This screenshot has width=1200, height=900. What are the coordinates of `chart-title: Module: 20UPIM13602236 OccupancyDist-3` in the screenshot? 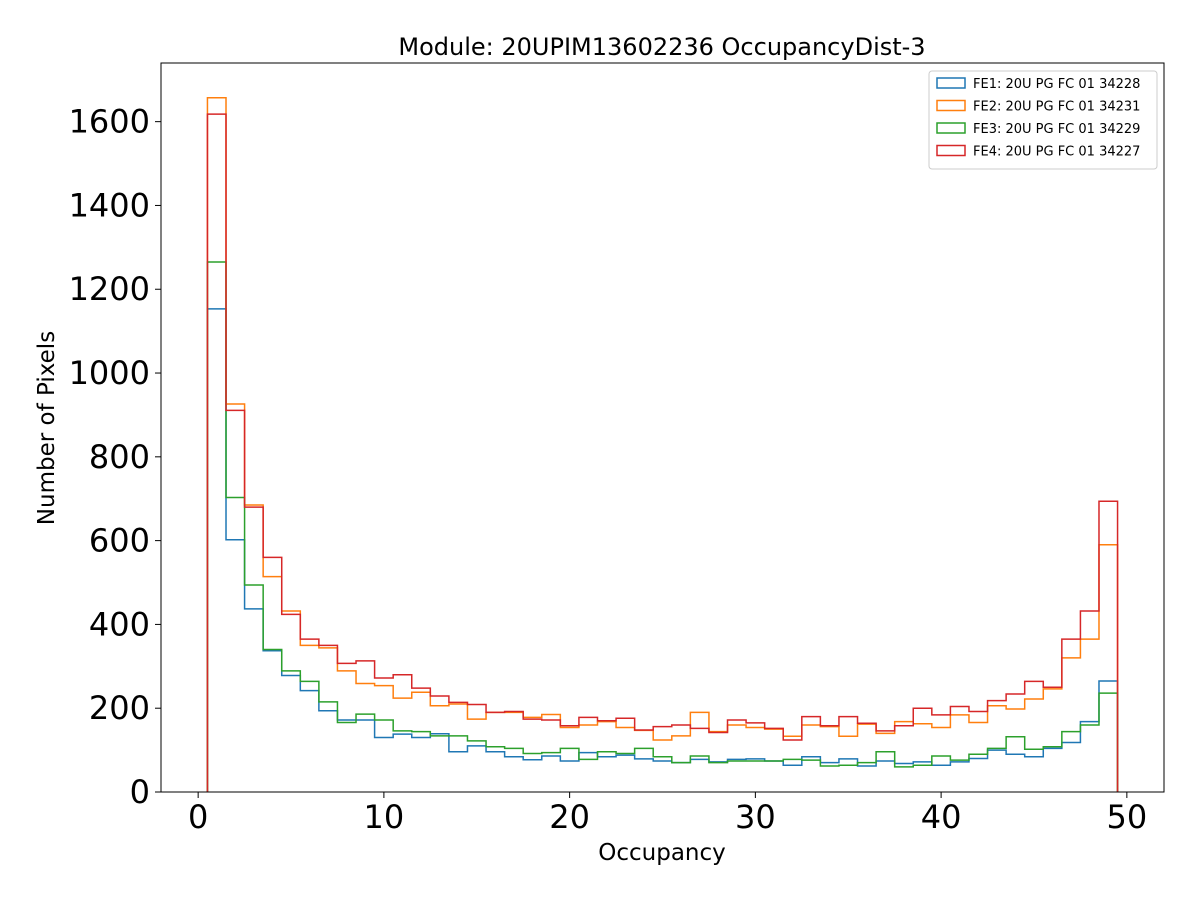 It's located at (661, 47).